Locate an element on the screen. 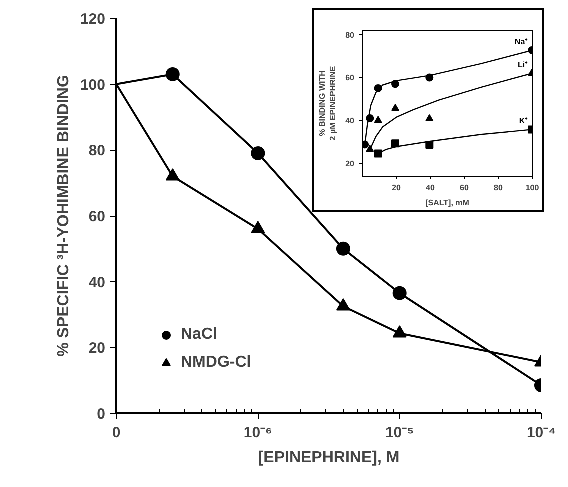  series-label: Na⁺ is located at coordinates (521, 41).